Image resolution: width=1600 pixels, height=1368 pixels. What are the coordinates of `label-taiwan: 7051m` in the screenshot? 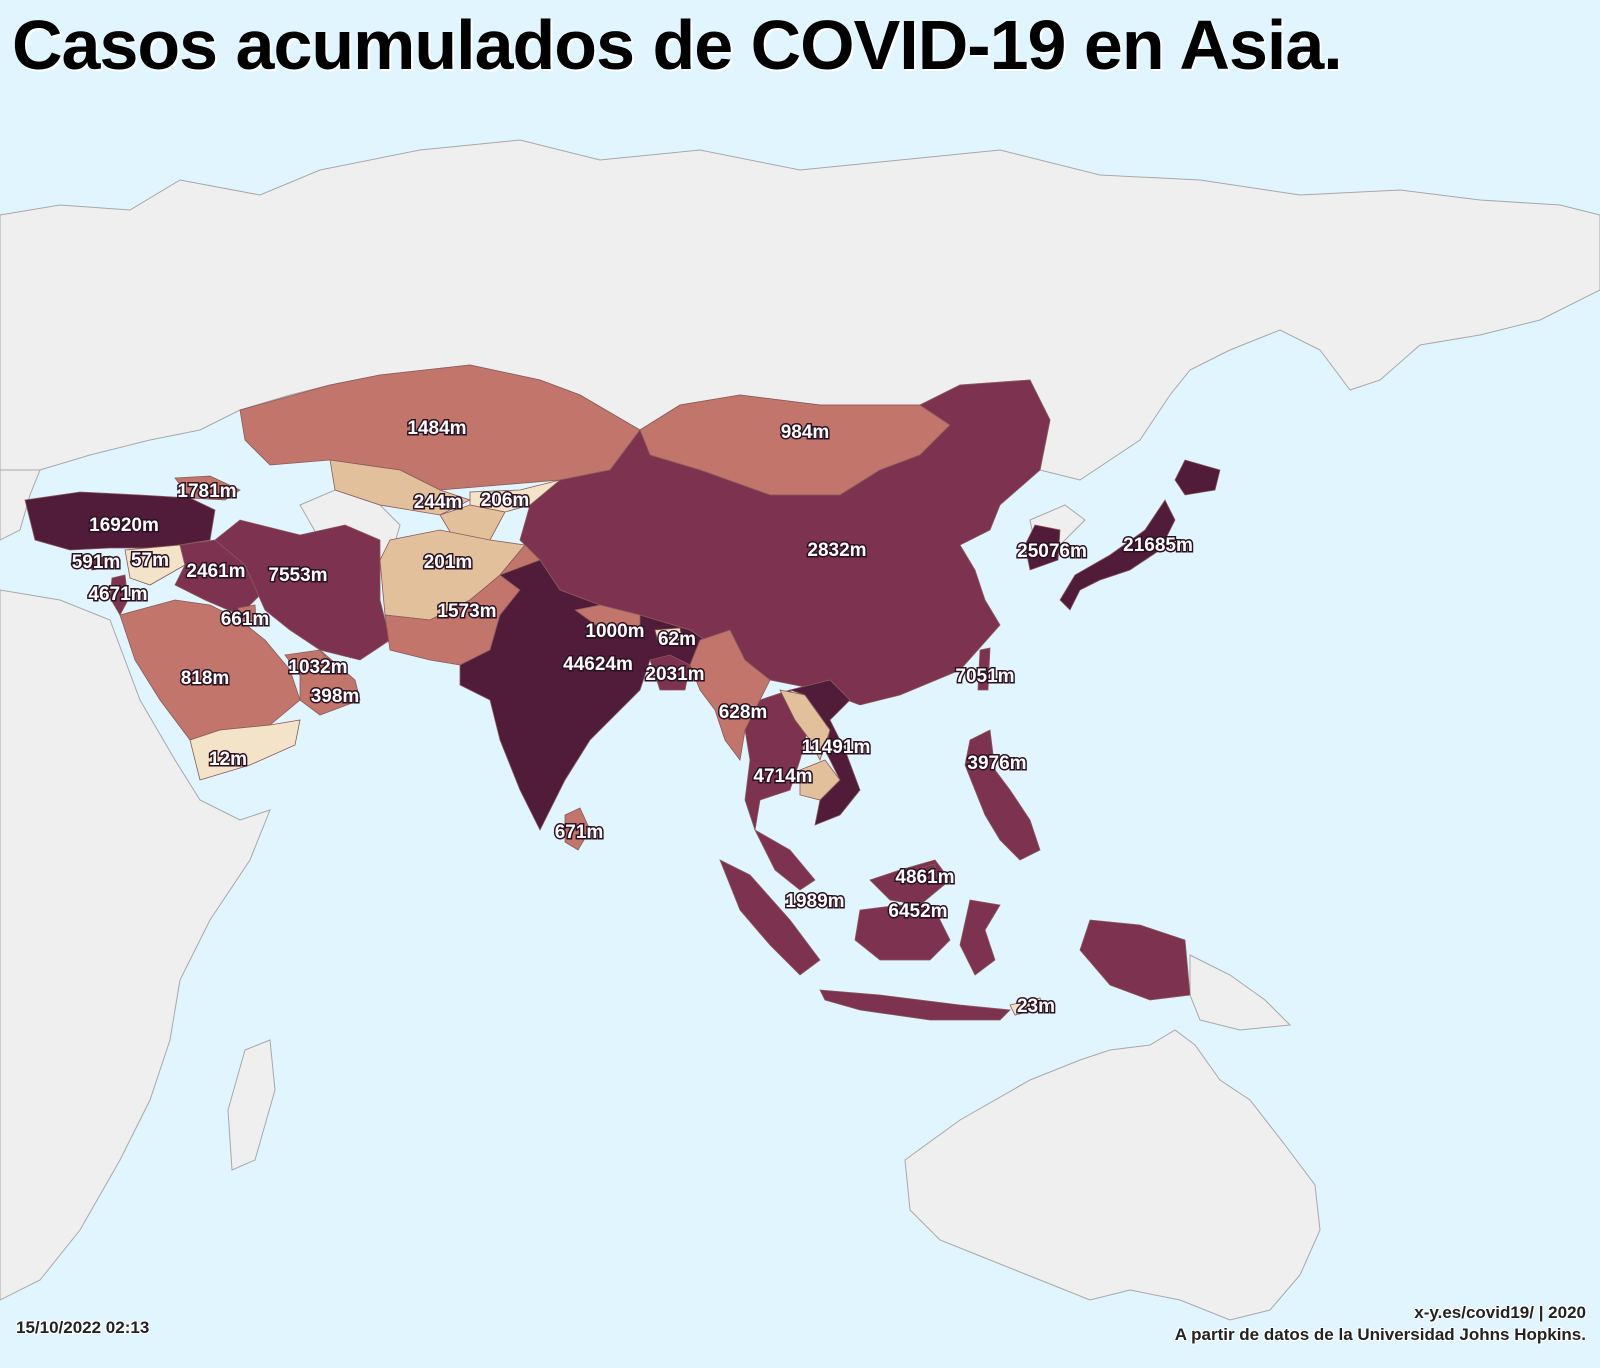 It's located at (984, 676).